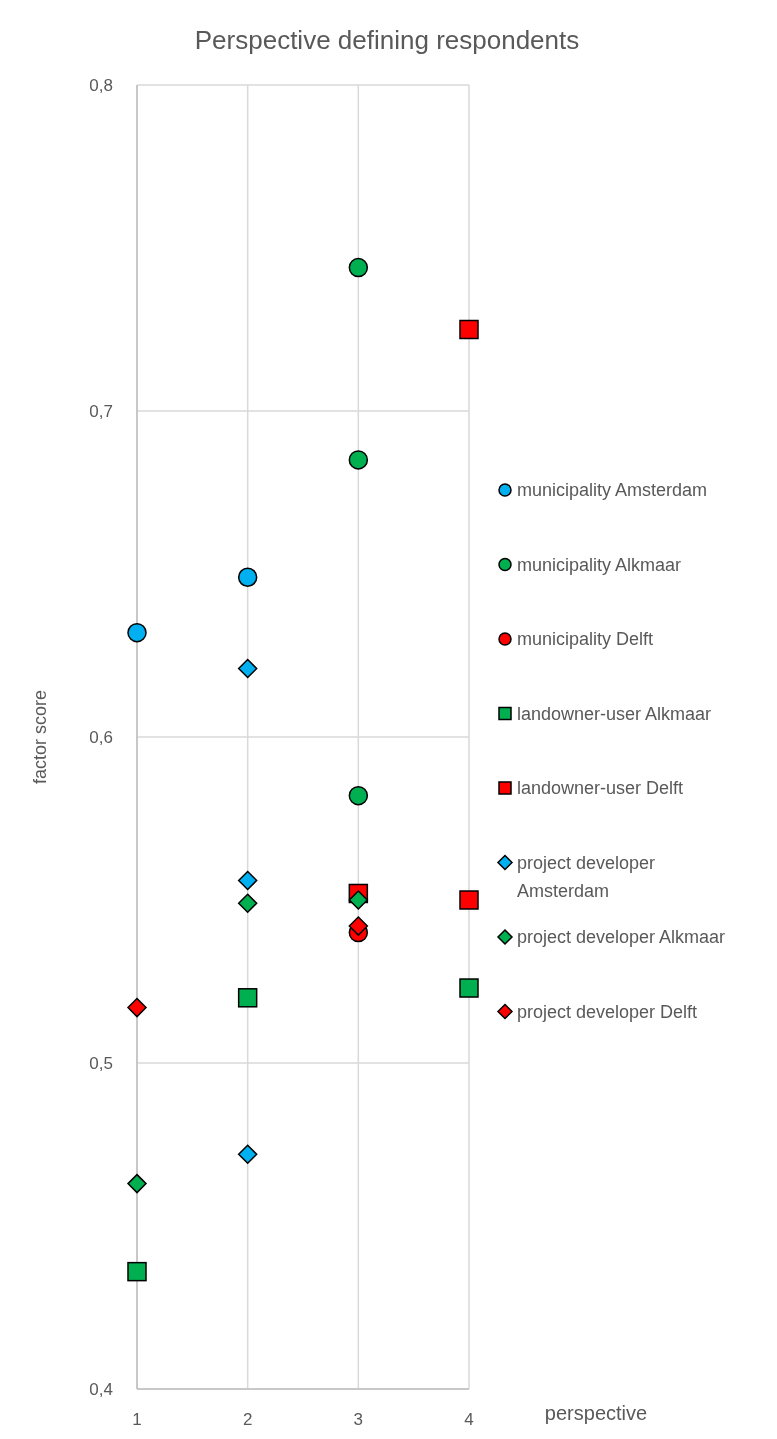 This screenshot has width=777, height=1439. Describe the element at coordinates (387, 40) in the screenshot. I see `chart-title: Perspective defining respondents` at that location.